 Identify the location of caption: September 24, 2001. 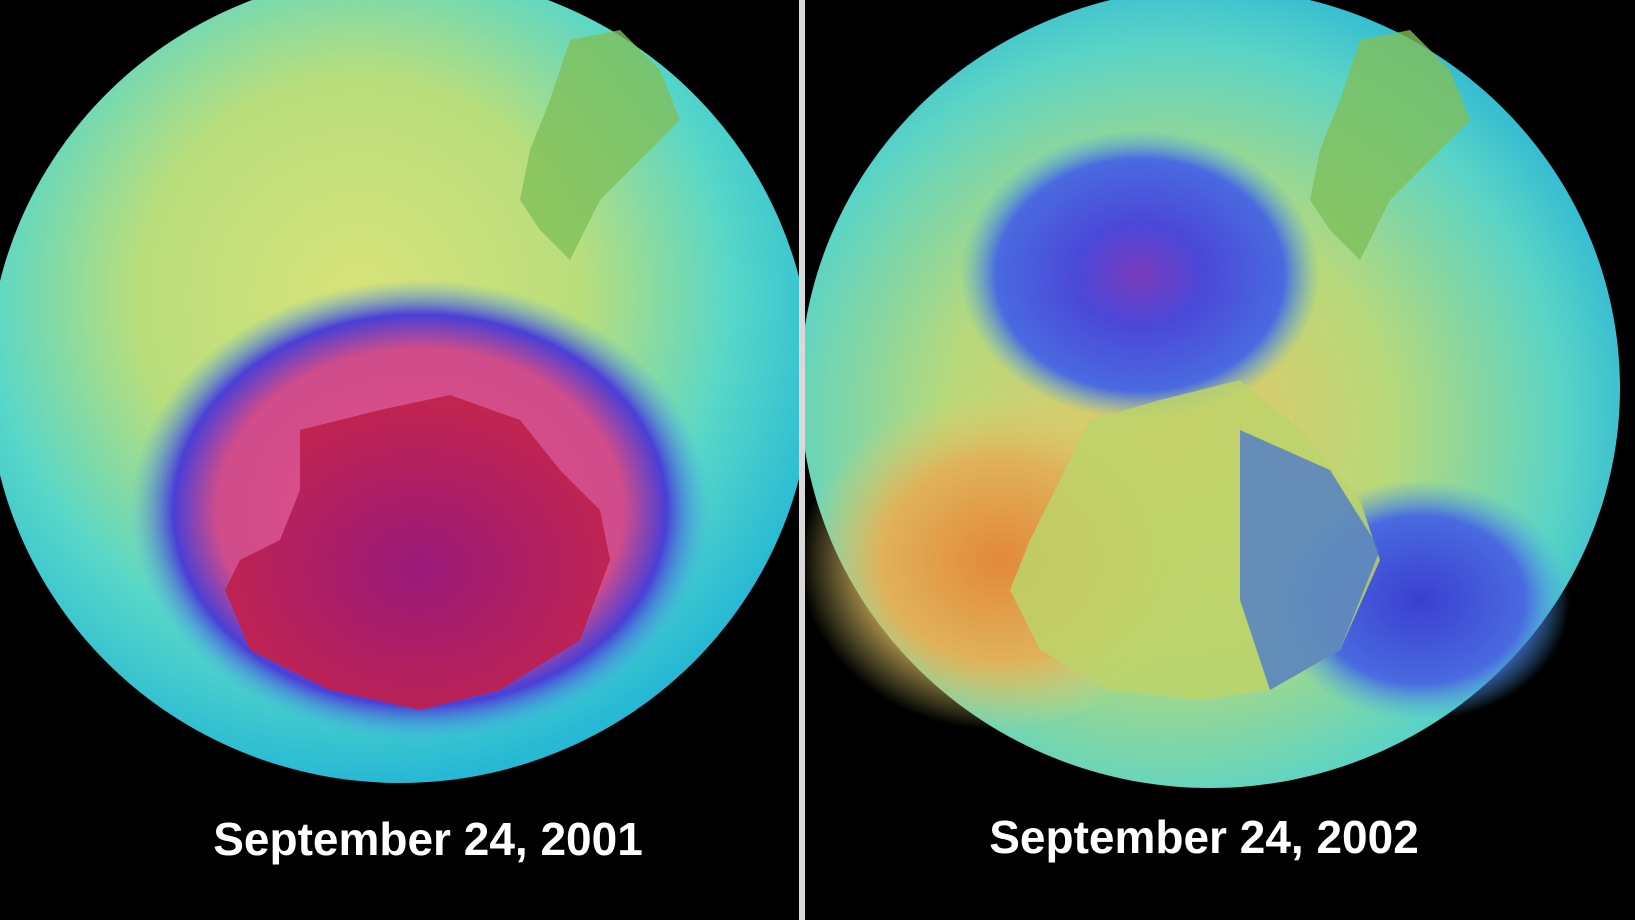
(428, 839).